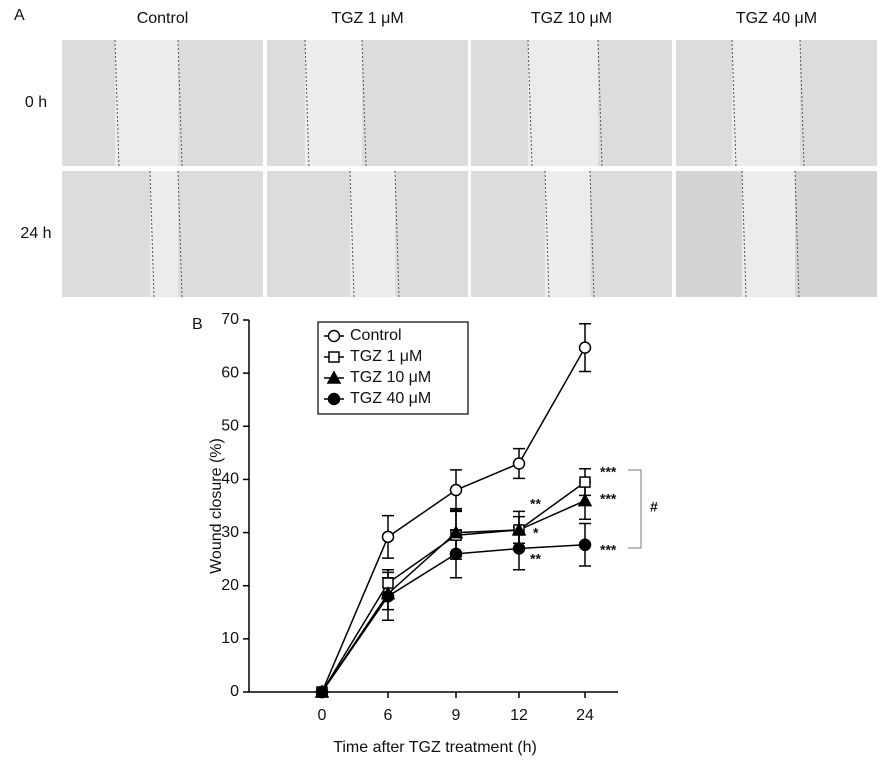  I want to click on y-axis-title: Wound closure (%), so click(216, 506).